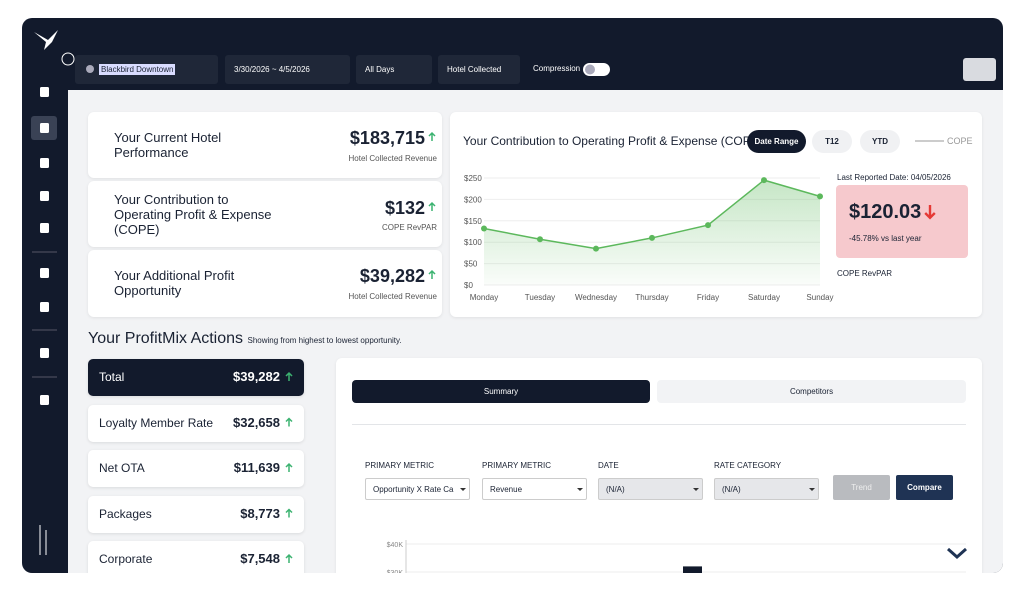 This screenshot has width=1024, height=595. I want to click on y-tick-label: $0, so click(468, 285).